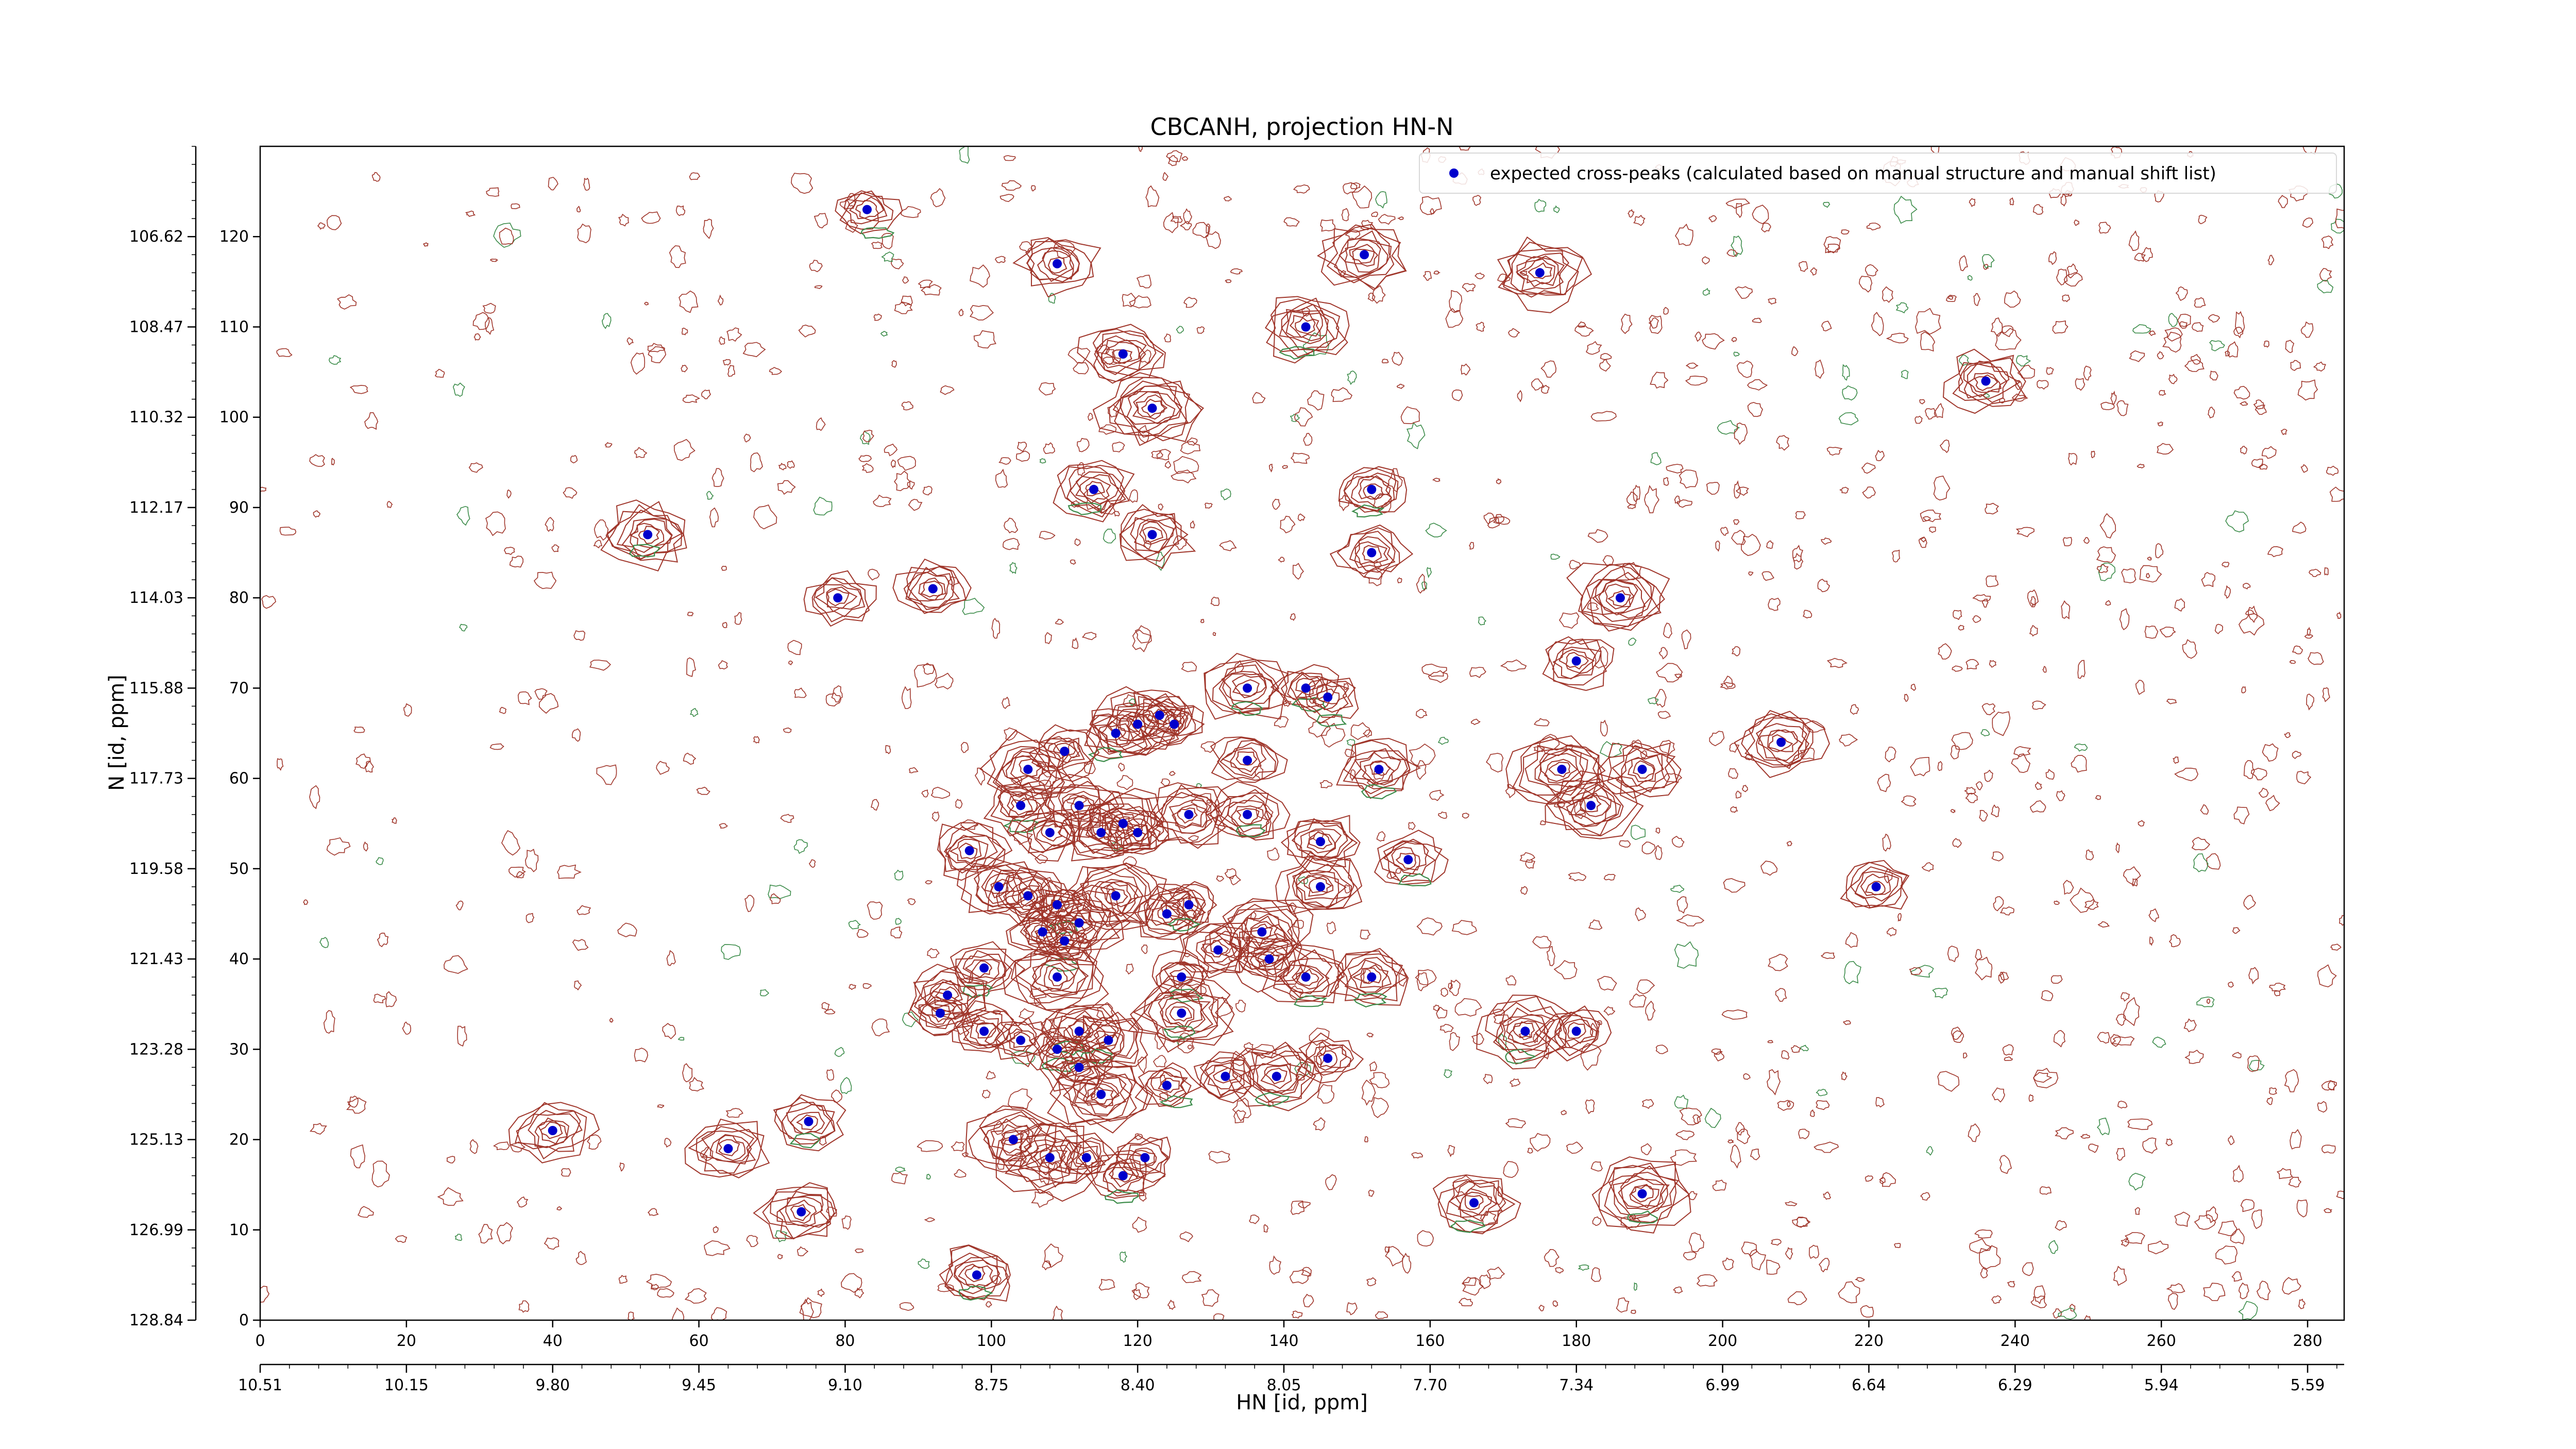 The height and width of the screenshot is (1449, 2576). I want to click on legend-marker, so click(1454, 173).